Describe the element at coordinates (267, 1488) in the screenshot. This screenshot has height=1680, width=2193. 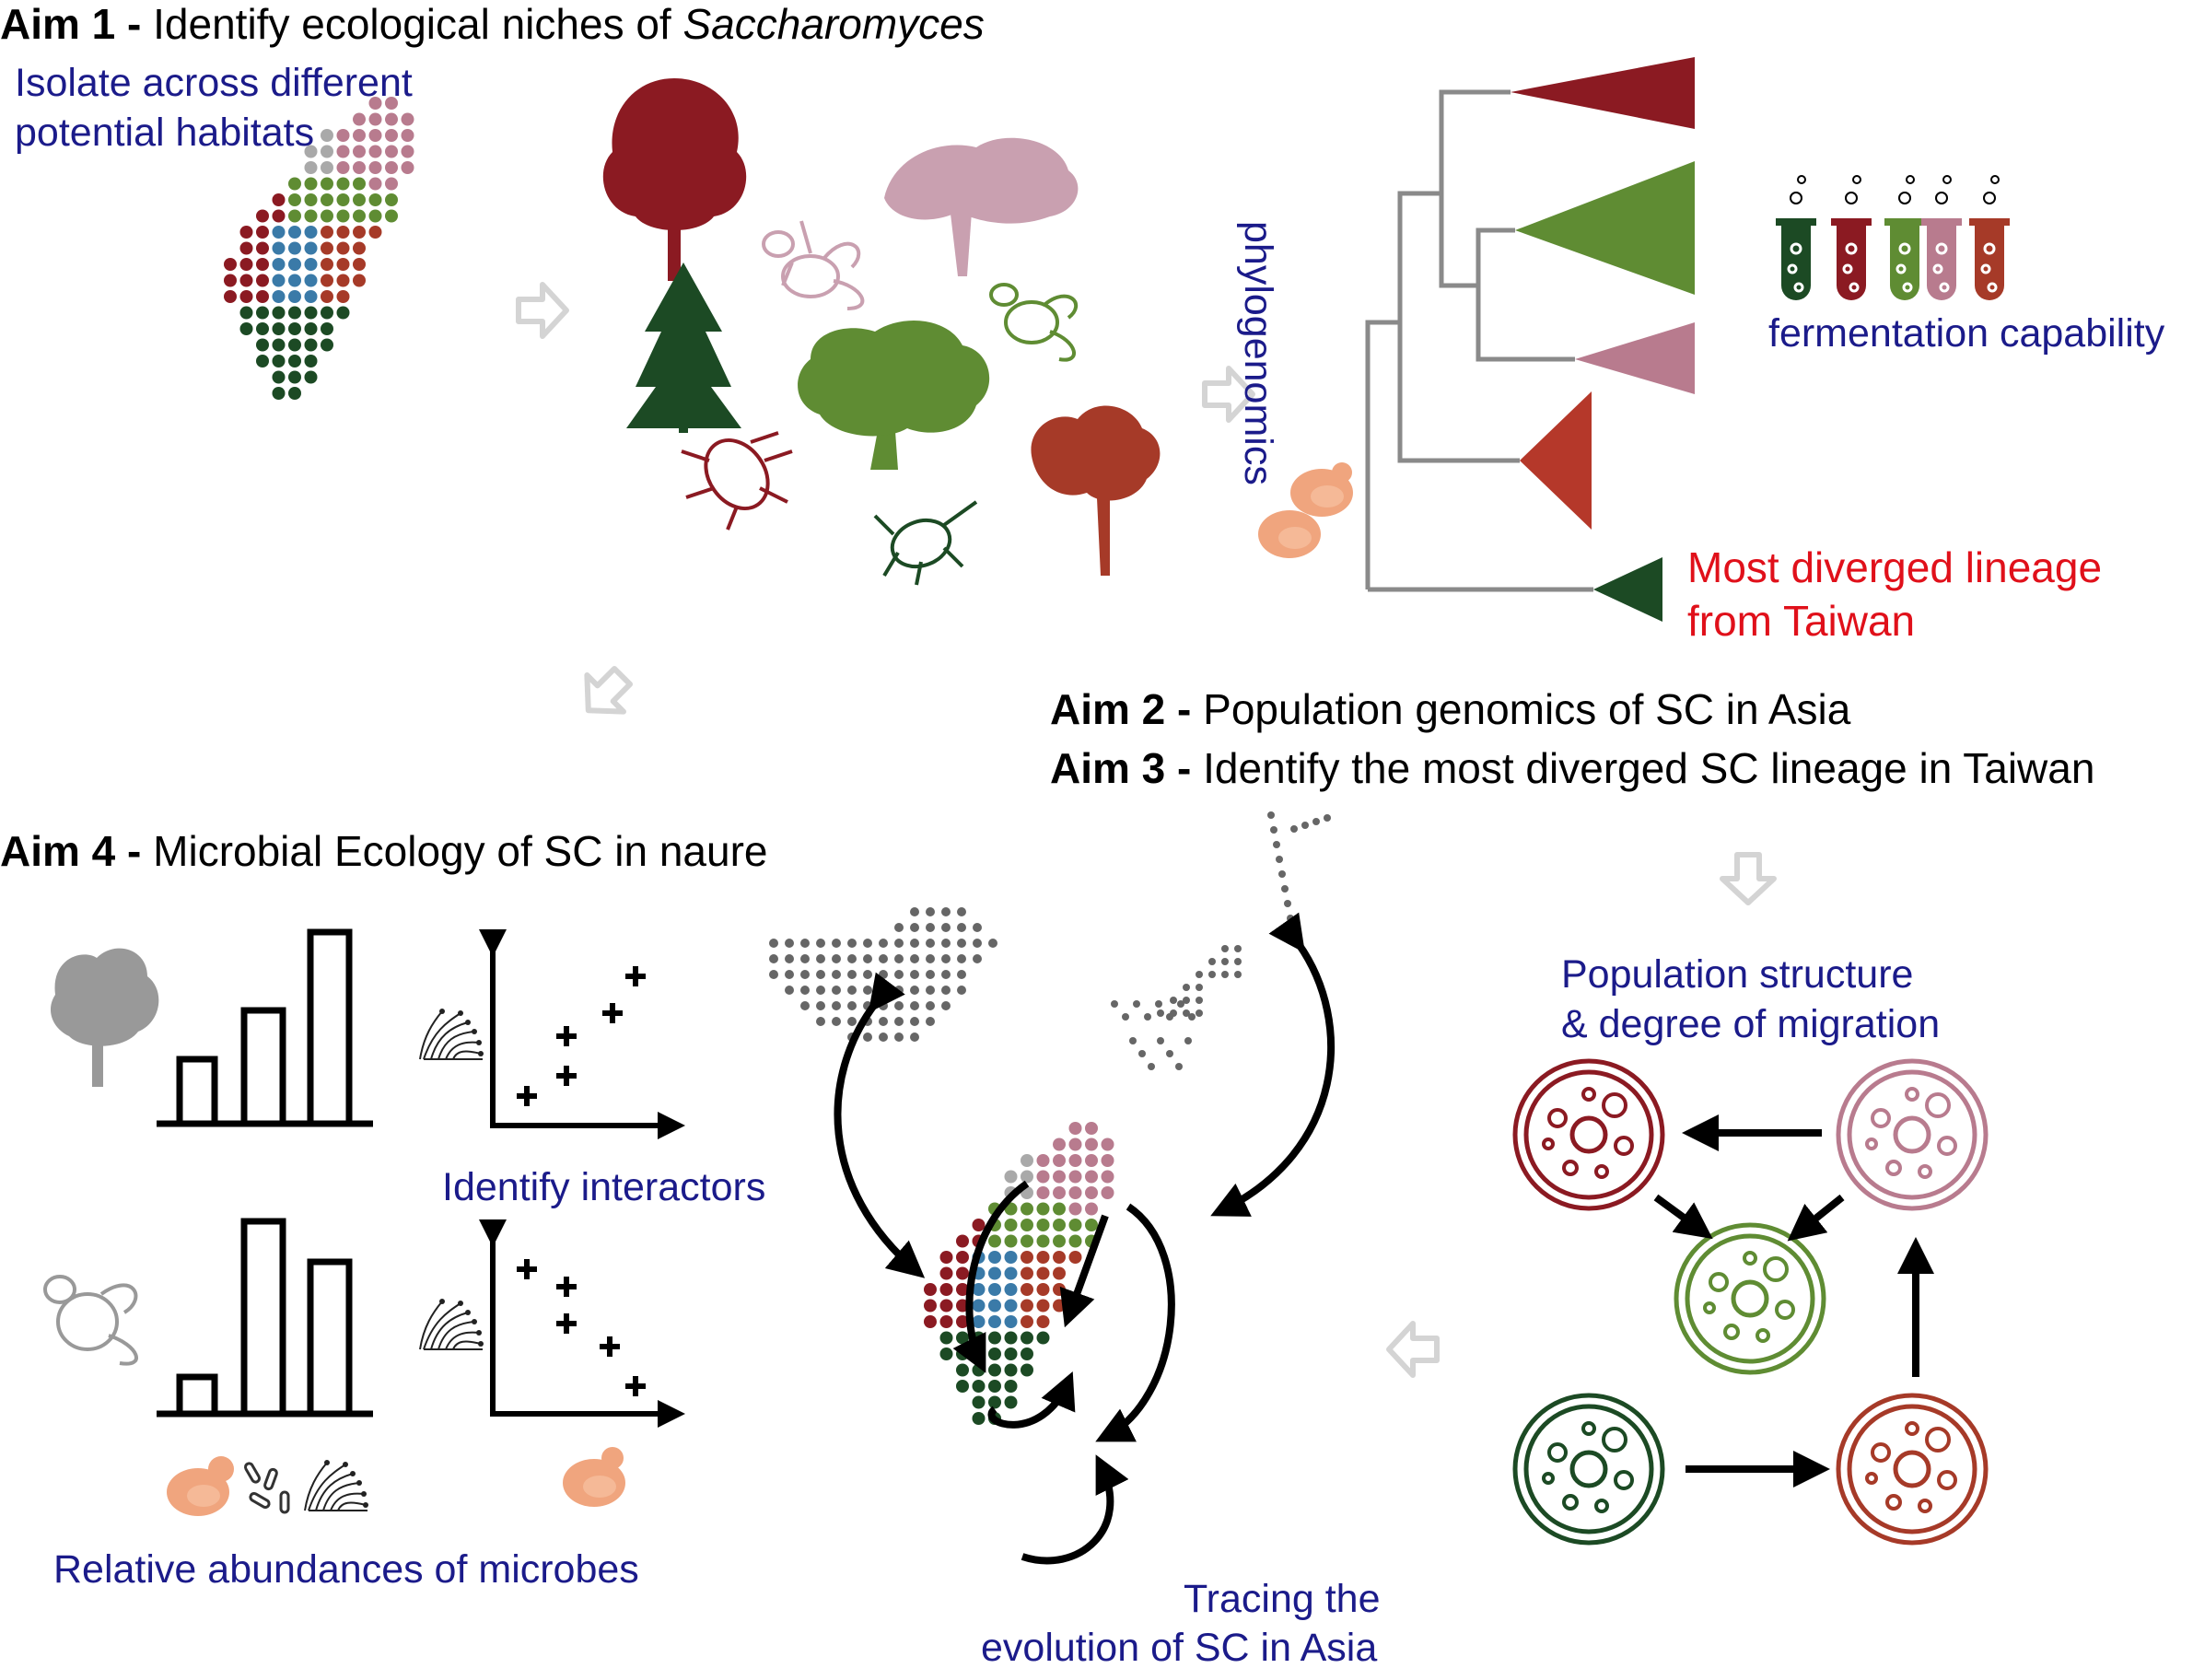
I see `bacteria-icon` at that location.